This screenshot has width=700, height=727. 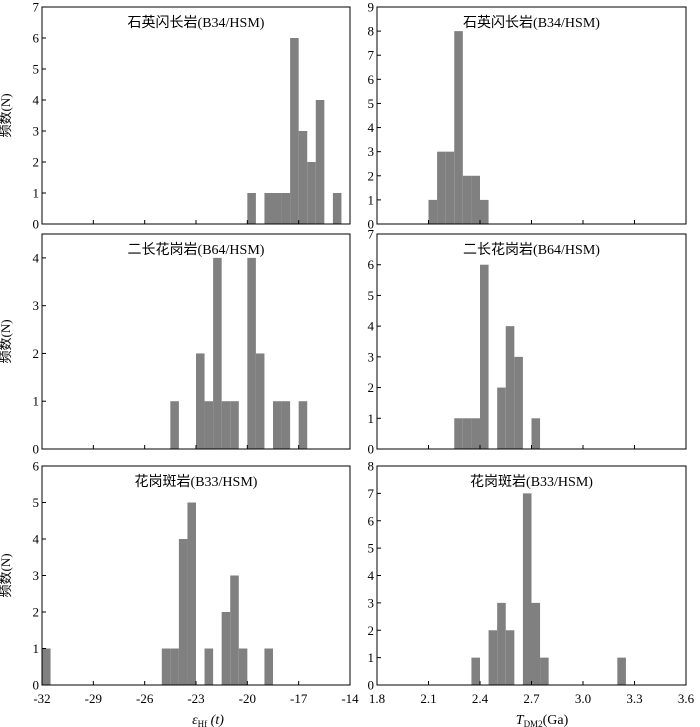 I want to click on panel-title-d: 二长花岗岩(B64/HSM), so click(x=531, y=250).